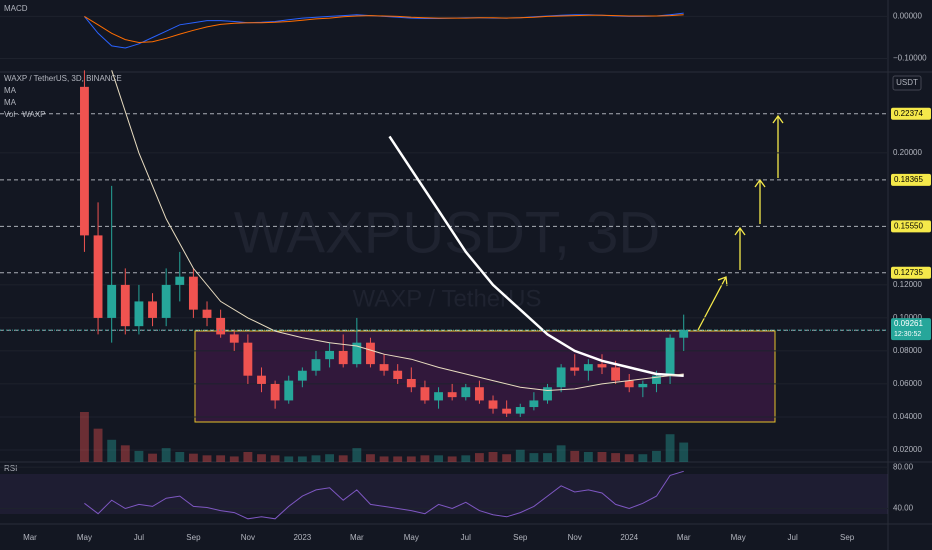 Image resolution: width=932 pixels, height=550 pixels. Describe the element at coordinates (907, 383) in the screenshot. I see `y-tick-label: 0.06000` at that location.